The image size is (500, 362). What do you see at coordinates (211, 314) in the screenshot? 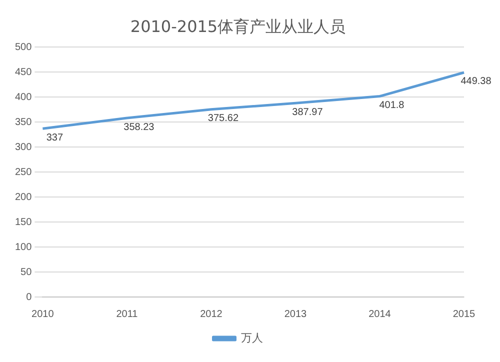
I see `x-tick-label: 2012` at bounding box center [211, 314].